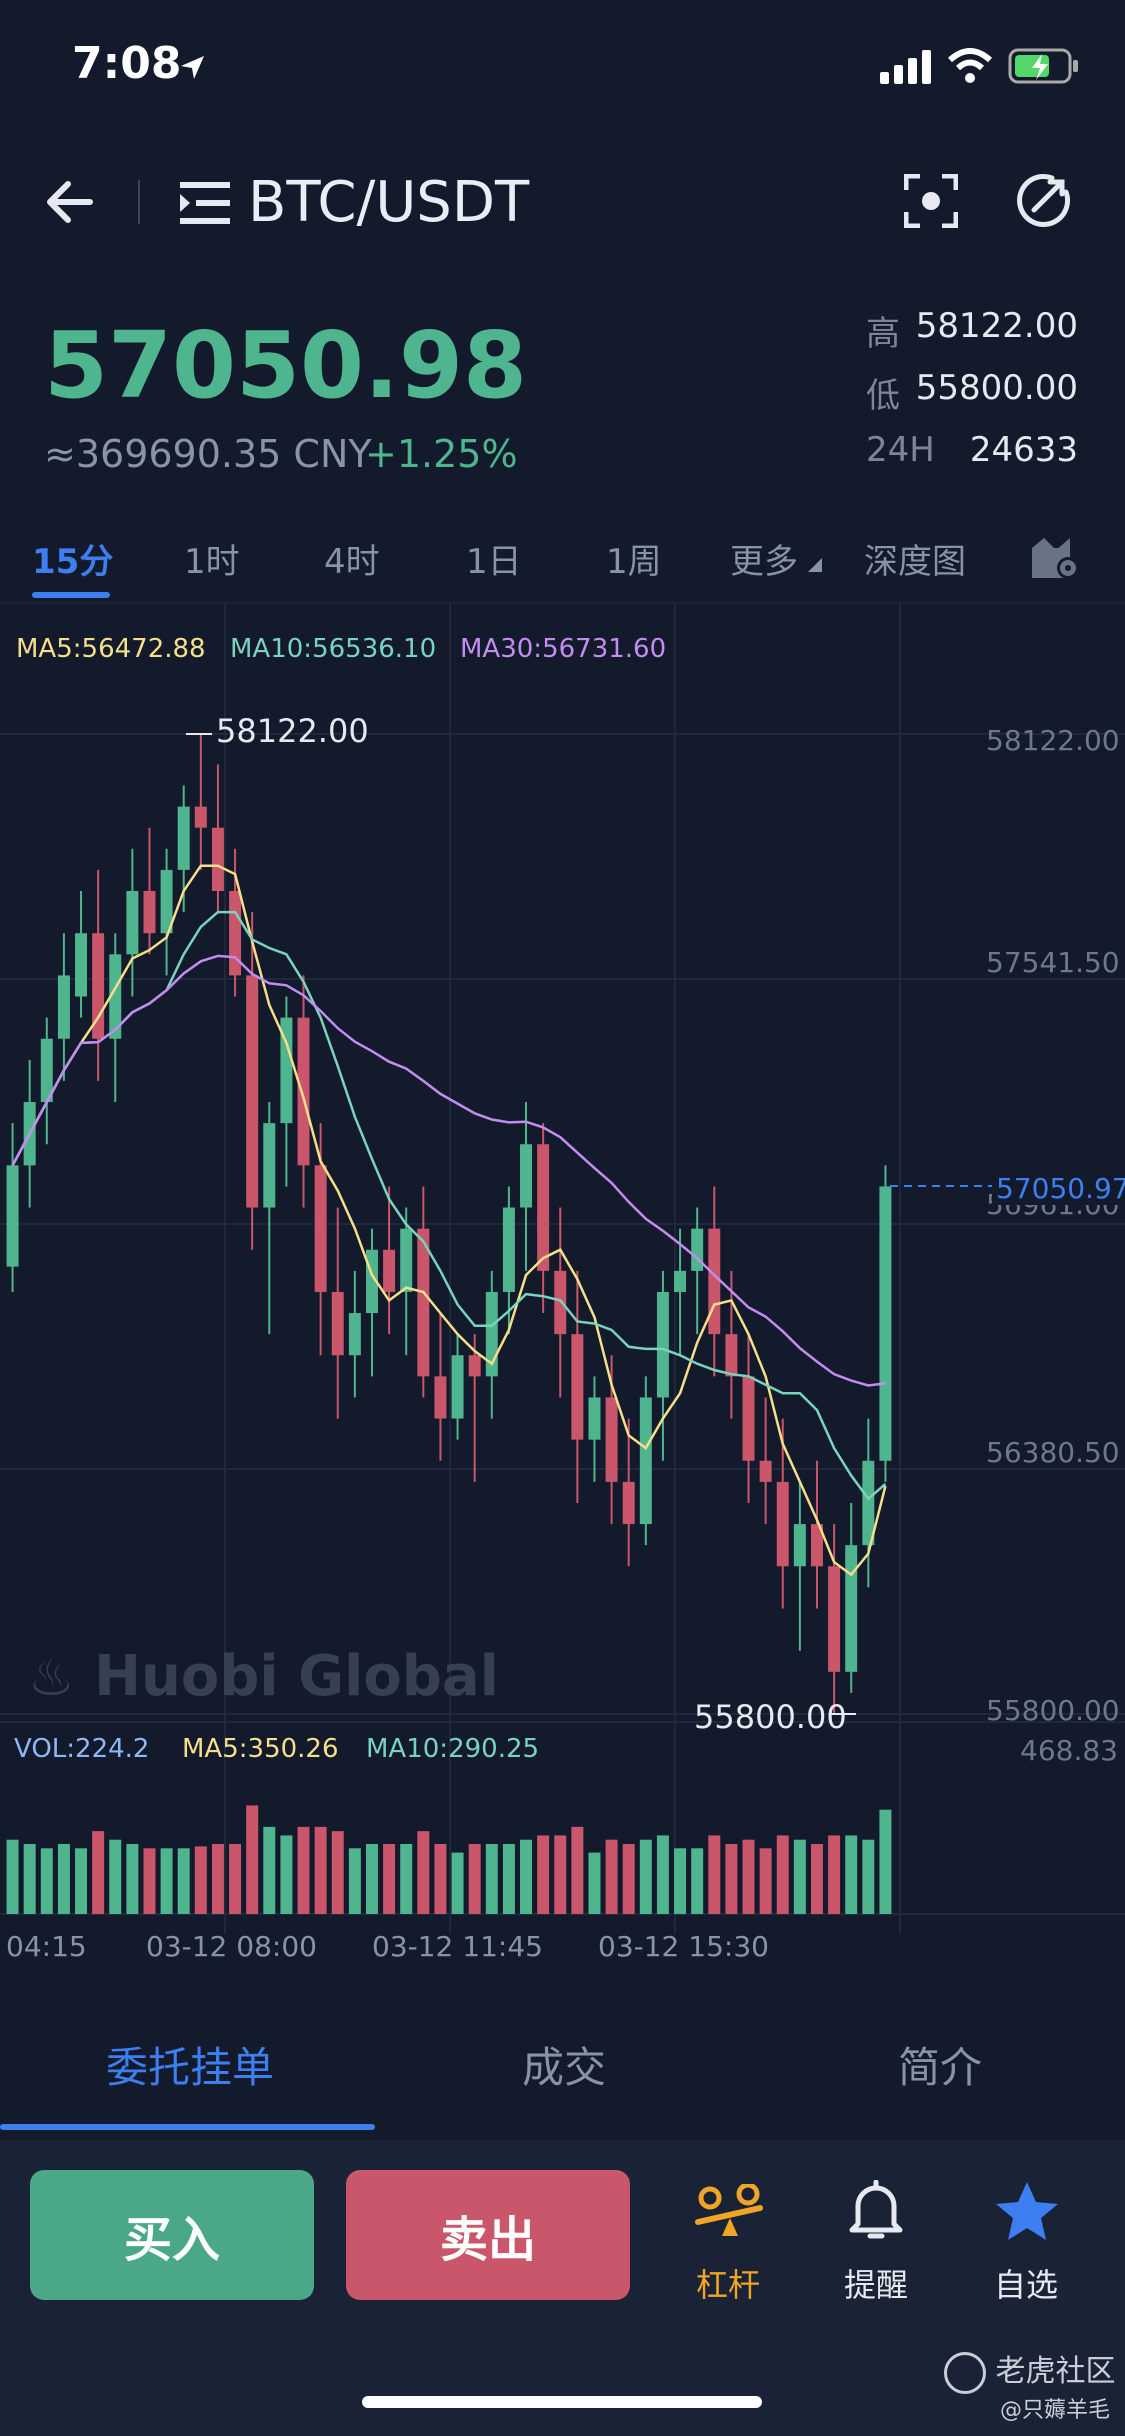 This screenshot has width=1125, height=2436. What do you see at coordinates (1043, 66) in the screenshot?
I see `battery-icon` at bounding box center [1043, 66].